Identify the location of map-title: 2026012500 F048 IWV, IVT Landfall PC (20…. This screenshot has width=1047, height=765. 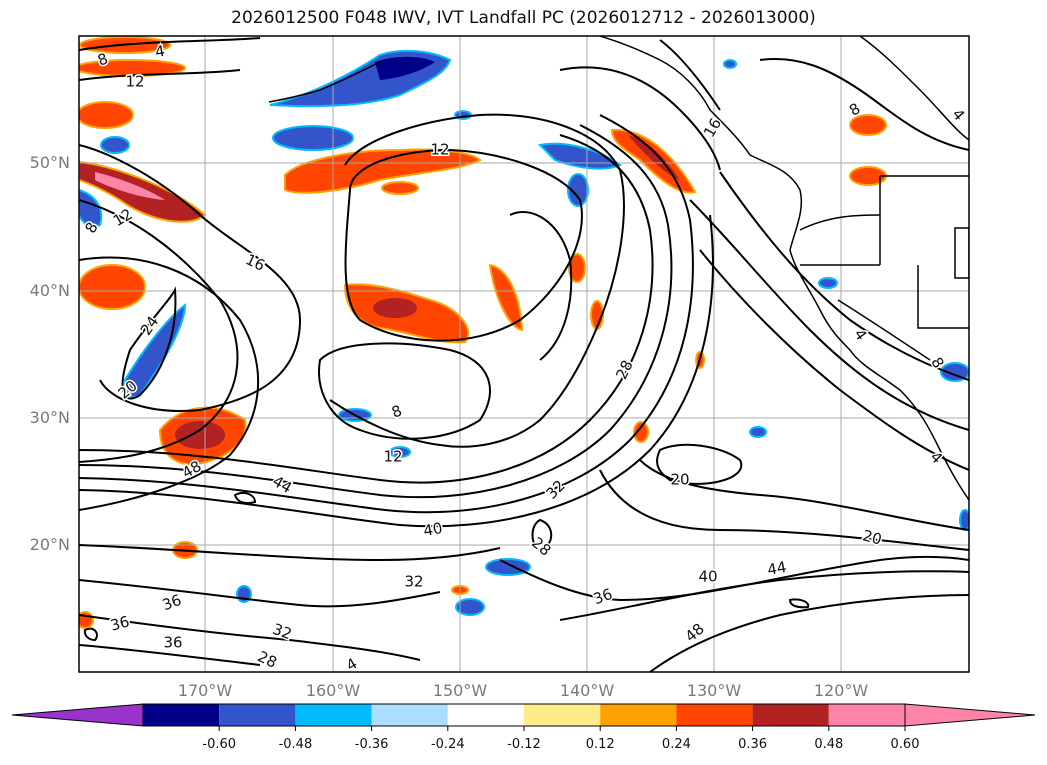
(523, 18).